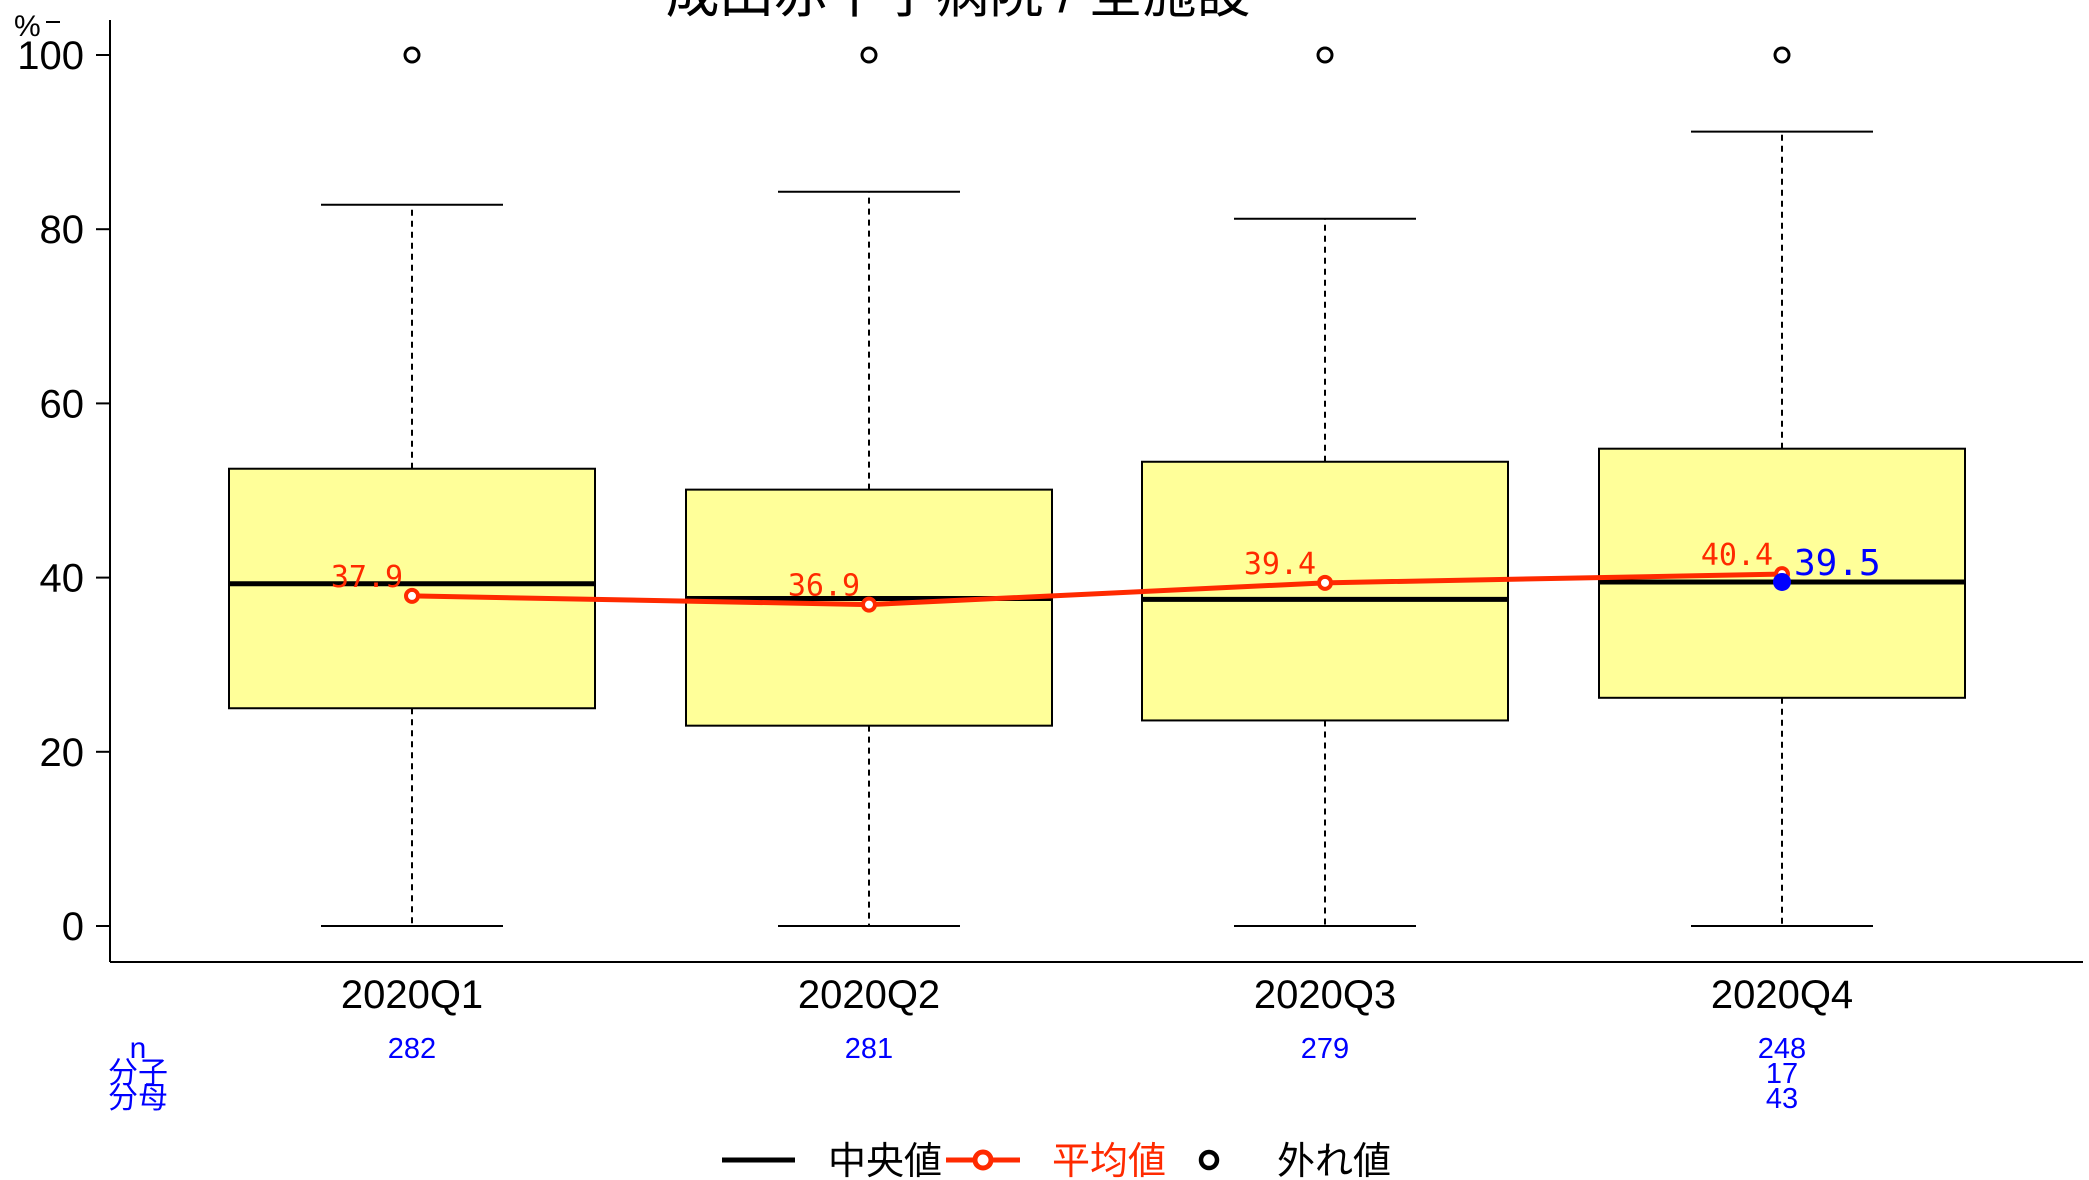 The image size is (2089, 1180). Describe the element at coordinates (824, 586) in the screenshot. I see `mean-value-label: 36.9` at that location.